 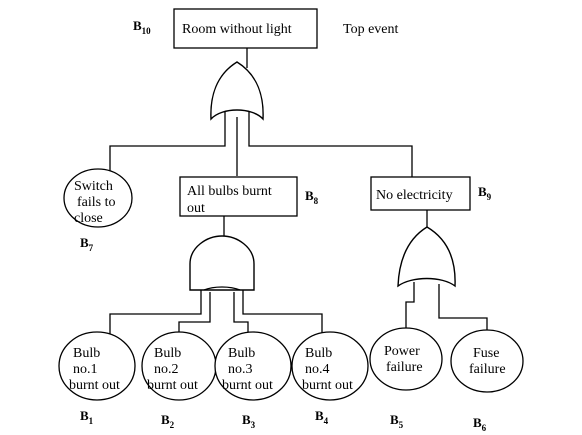 I want to click on power-failure-circle, so click(x=406, y=359).